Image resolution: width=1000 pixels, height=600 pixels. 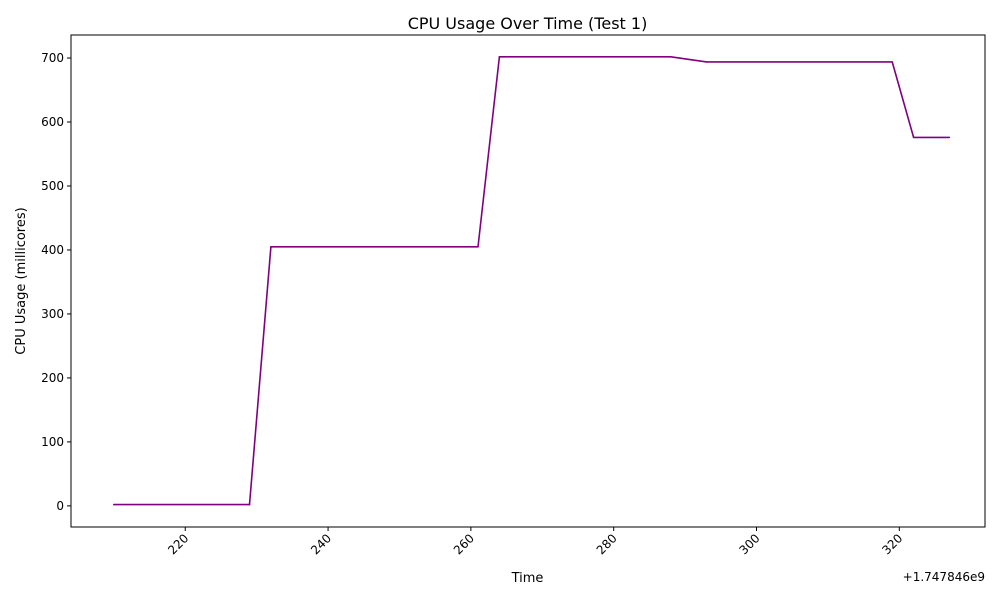 What do you see at coordinates (52, 250) in the screenshot?
I see `y-tick-label: 400` at bounding box center [52, 250].